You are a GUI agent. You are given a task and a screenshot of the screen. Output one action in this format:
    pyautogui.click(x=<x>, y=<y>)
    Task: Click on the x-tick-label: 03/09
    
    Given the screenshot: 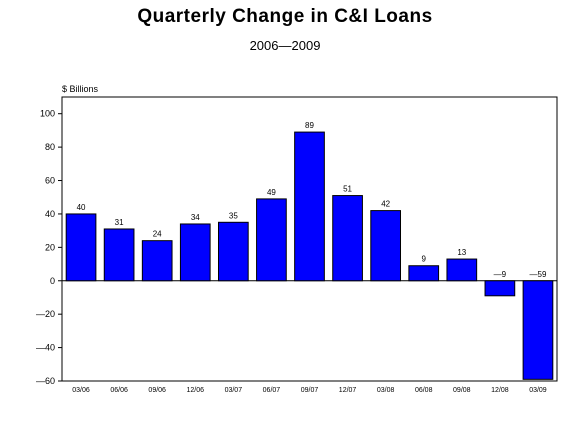 What is the action you would take?
    pyautogui.click(x=538, y=390)
    